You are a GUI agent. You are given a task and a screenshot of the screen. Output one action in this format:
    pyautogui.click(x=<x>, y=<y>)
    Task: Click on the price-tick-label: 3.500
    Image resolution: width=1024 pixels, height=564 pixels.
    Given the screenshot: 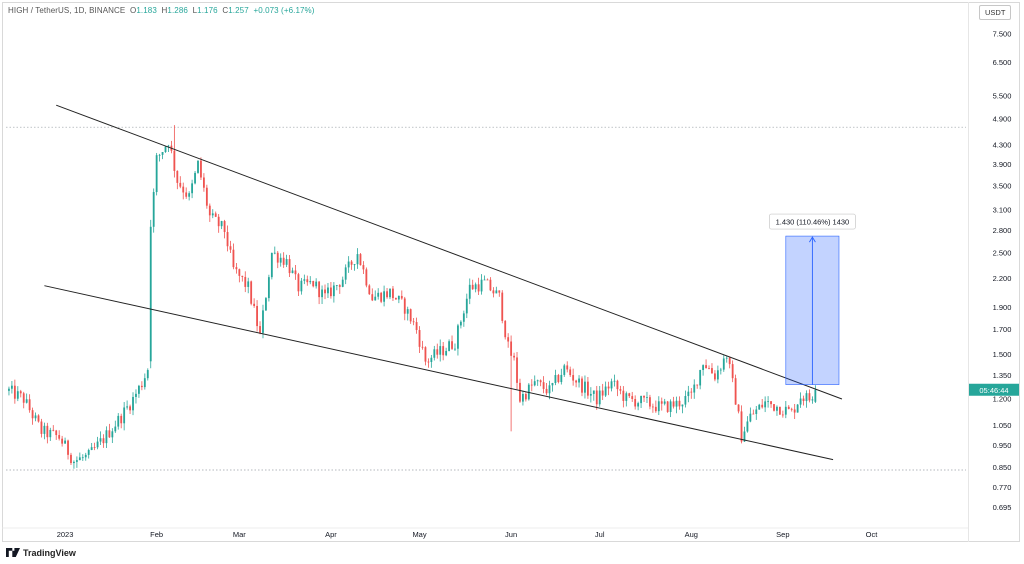 What is the action you would take?
    pyautogui.click(x=1002, y=185)
    